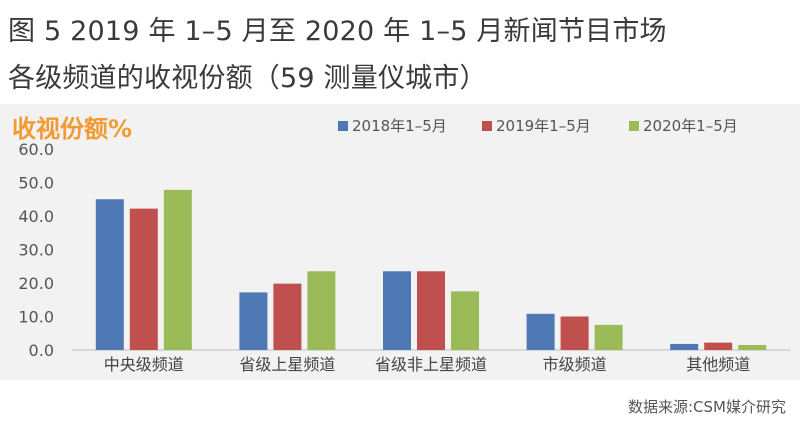  Describe the element at coordinates (36, 149) in the screenshot. I see `y-tick-label: 60.0` at that location.